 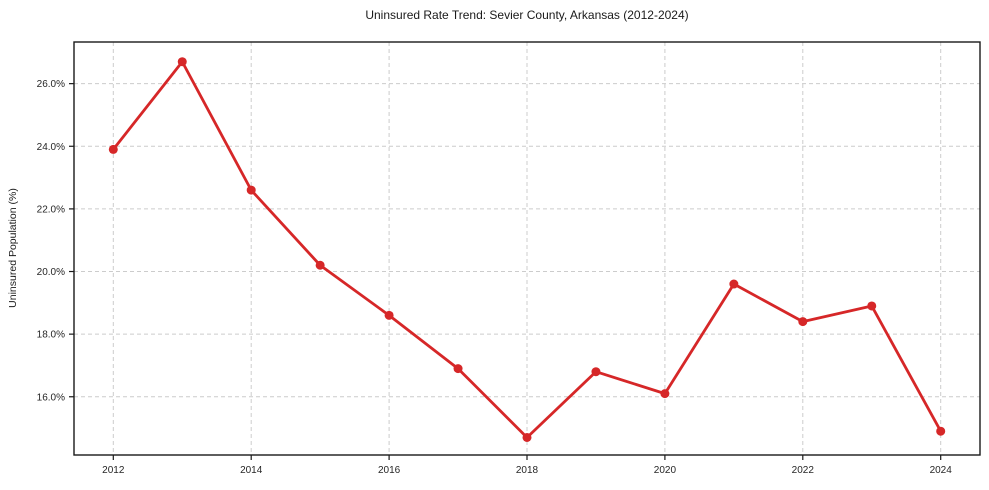 I want to click on x-tick-label: 2020, so click(x=665, y=470).